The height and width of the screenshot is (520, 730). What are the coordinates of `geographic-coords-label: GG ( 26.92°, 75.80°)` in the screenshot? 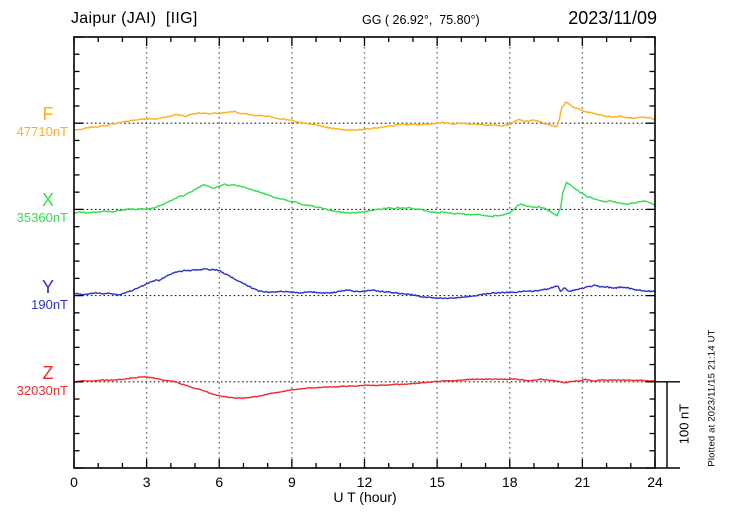 It's located at (421, 20).